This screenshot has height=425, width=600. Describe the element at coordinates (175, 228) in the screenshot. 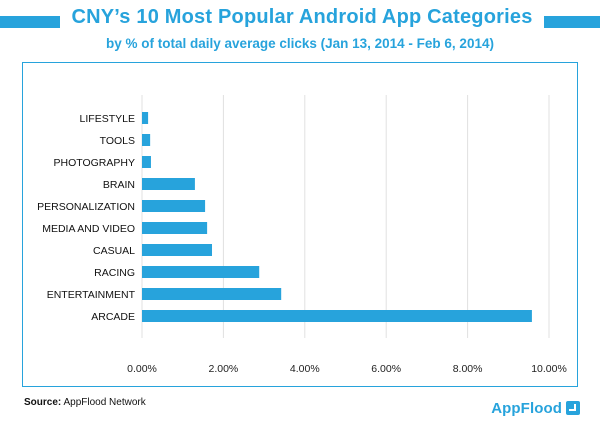

I see `bar-media-and-video` at that location.